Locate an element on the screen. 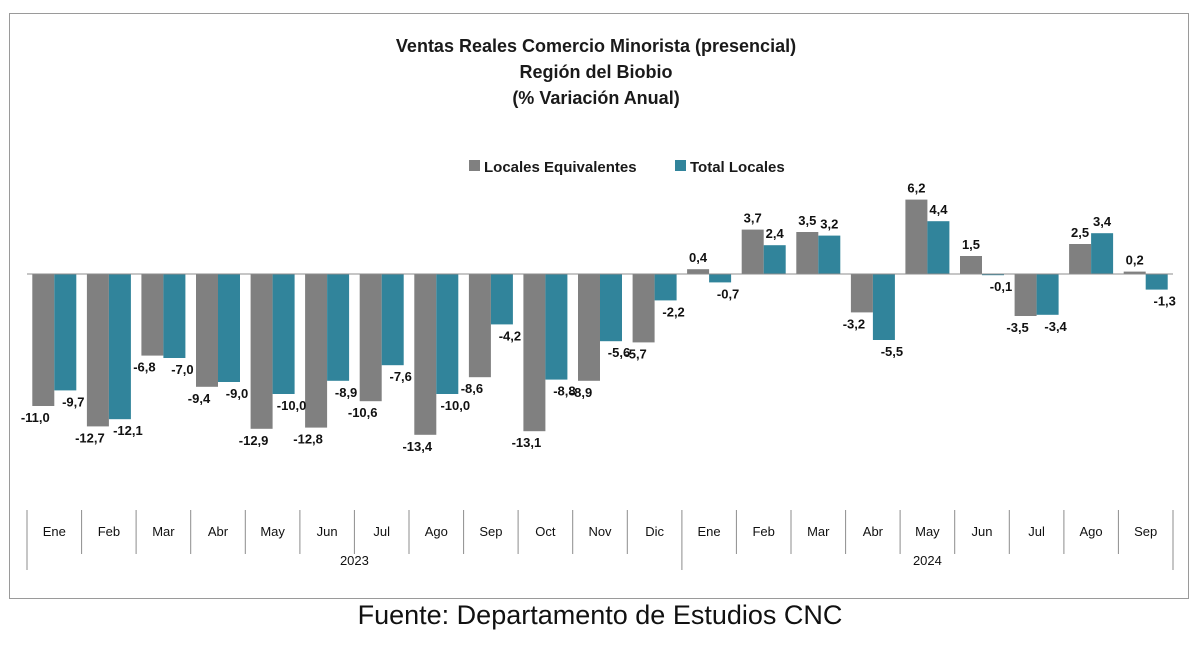 The width and height of the screenshot is (1200, 658). chart-title-line: (% Variación Anual) is located at coordinates (595, 98).